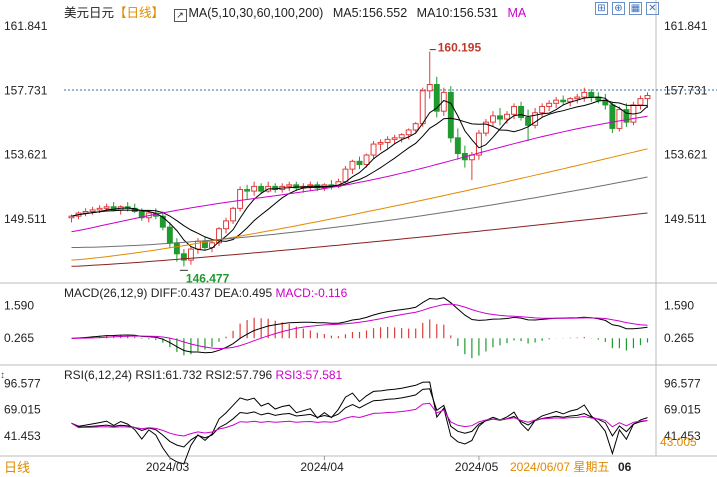 The image size is (717, 477). I want to click on crosshair-icon: ⊕, so click(618, 8).